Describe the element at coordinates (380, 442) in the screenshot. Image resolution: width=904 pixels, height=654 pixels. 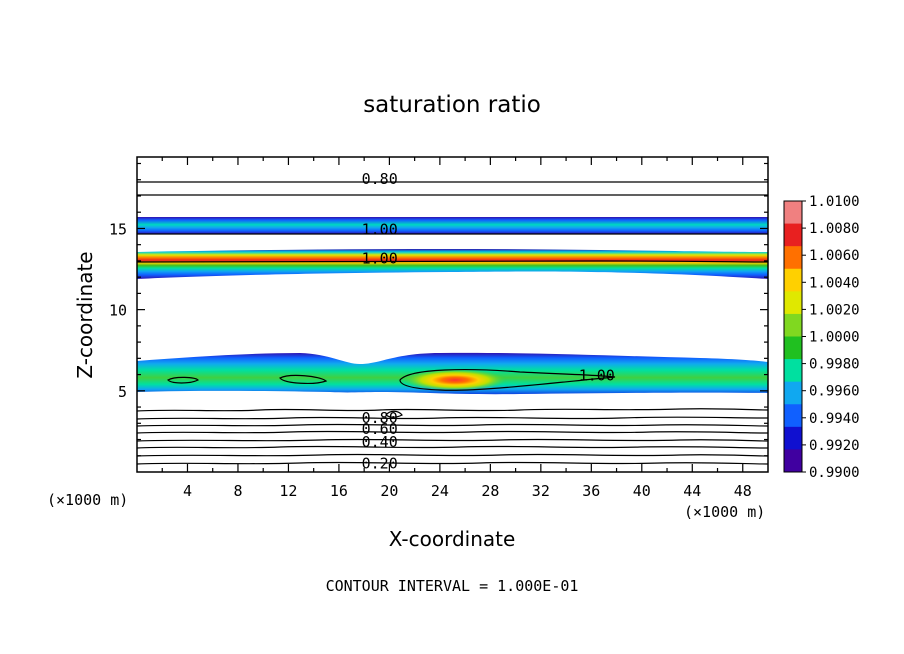
I see `contour-label: 0.40` at that location.